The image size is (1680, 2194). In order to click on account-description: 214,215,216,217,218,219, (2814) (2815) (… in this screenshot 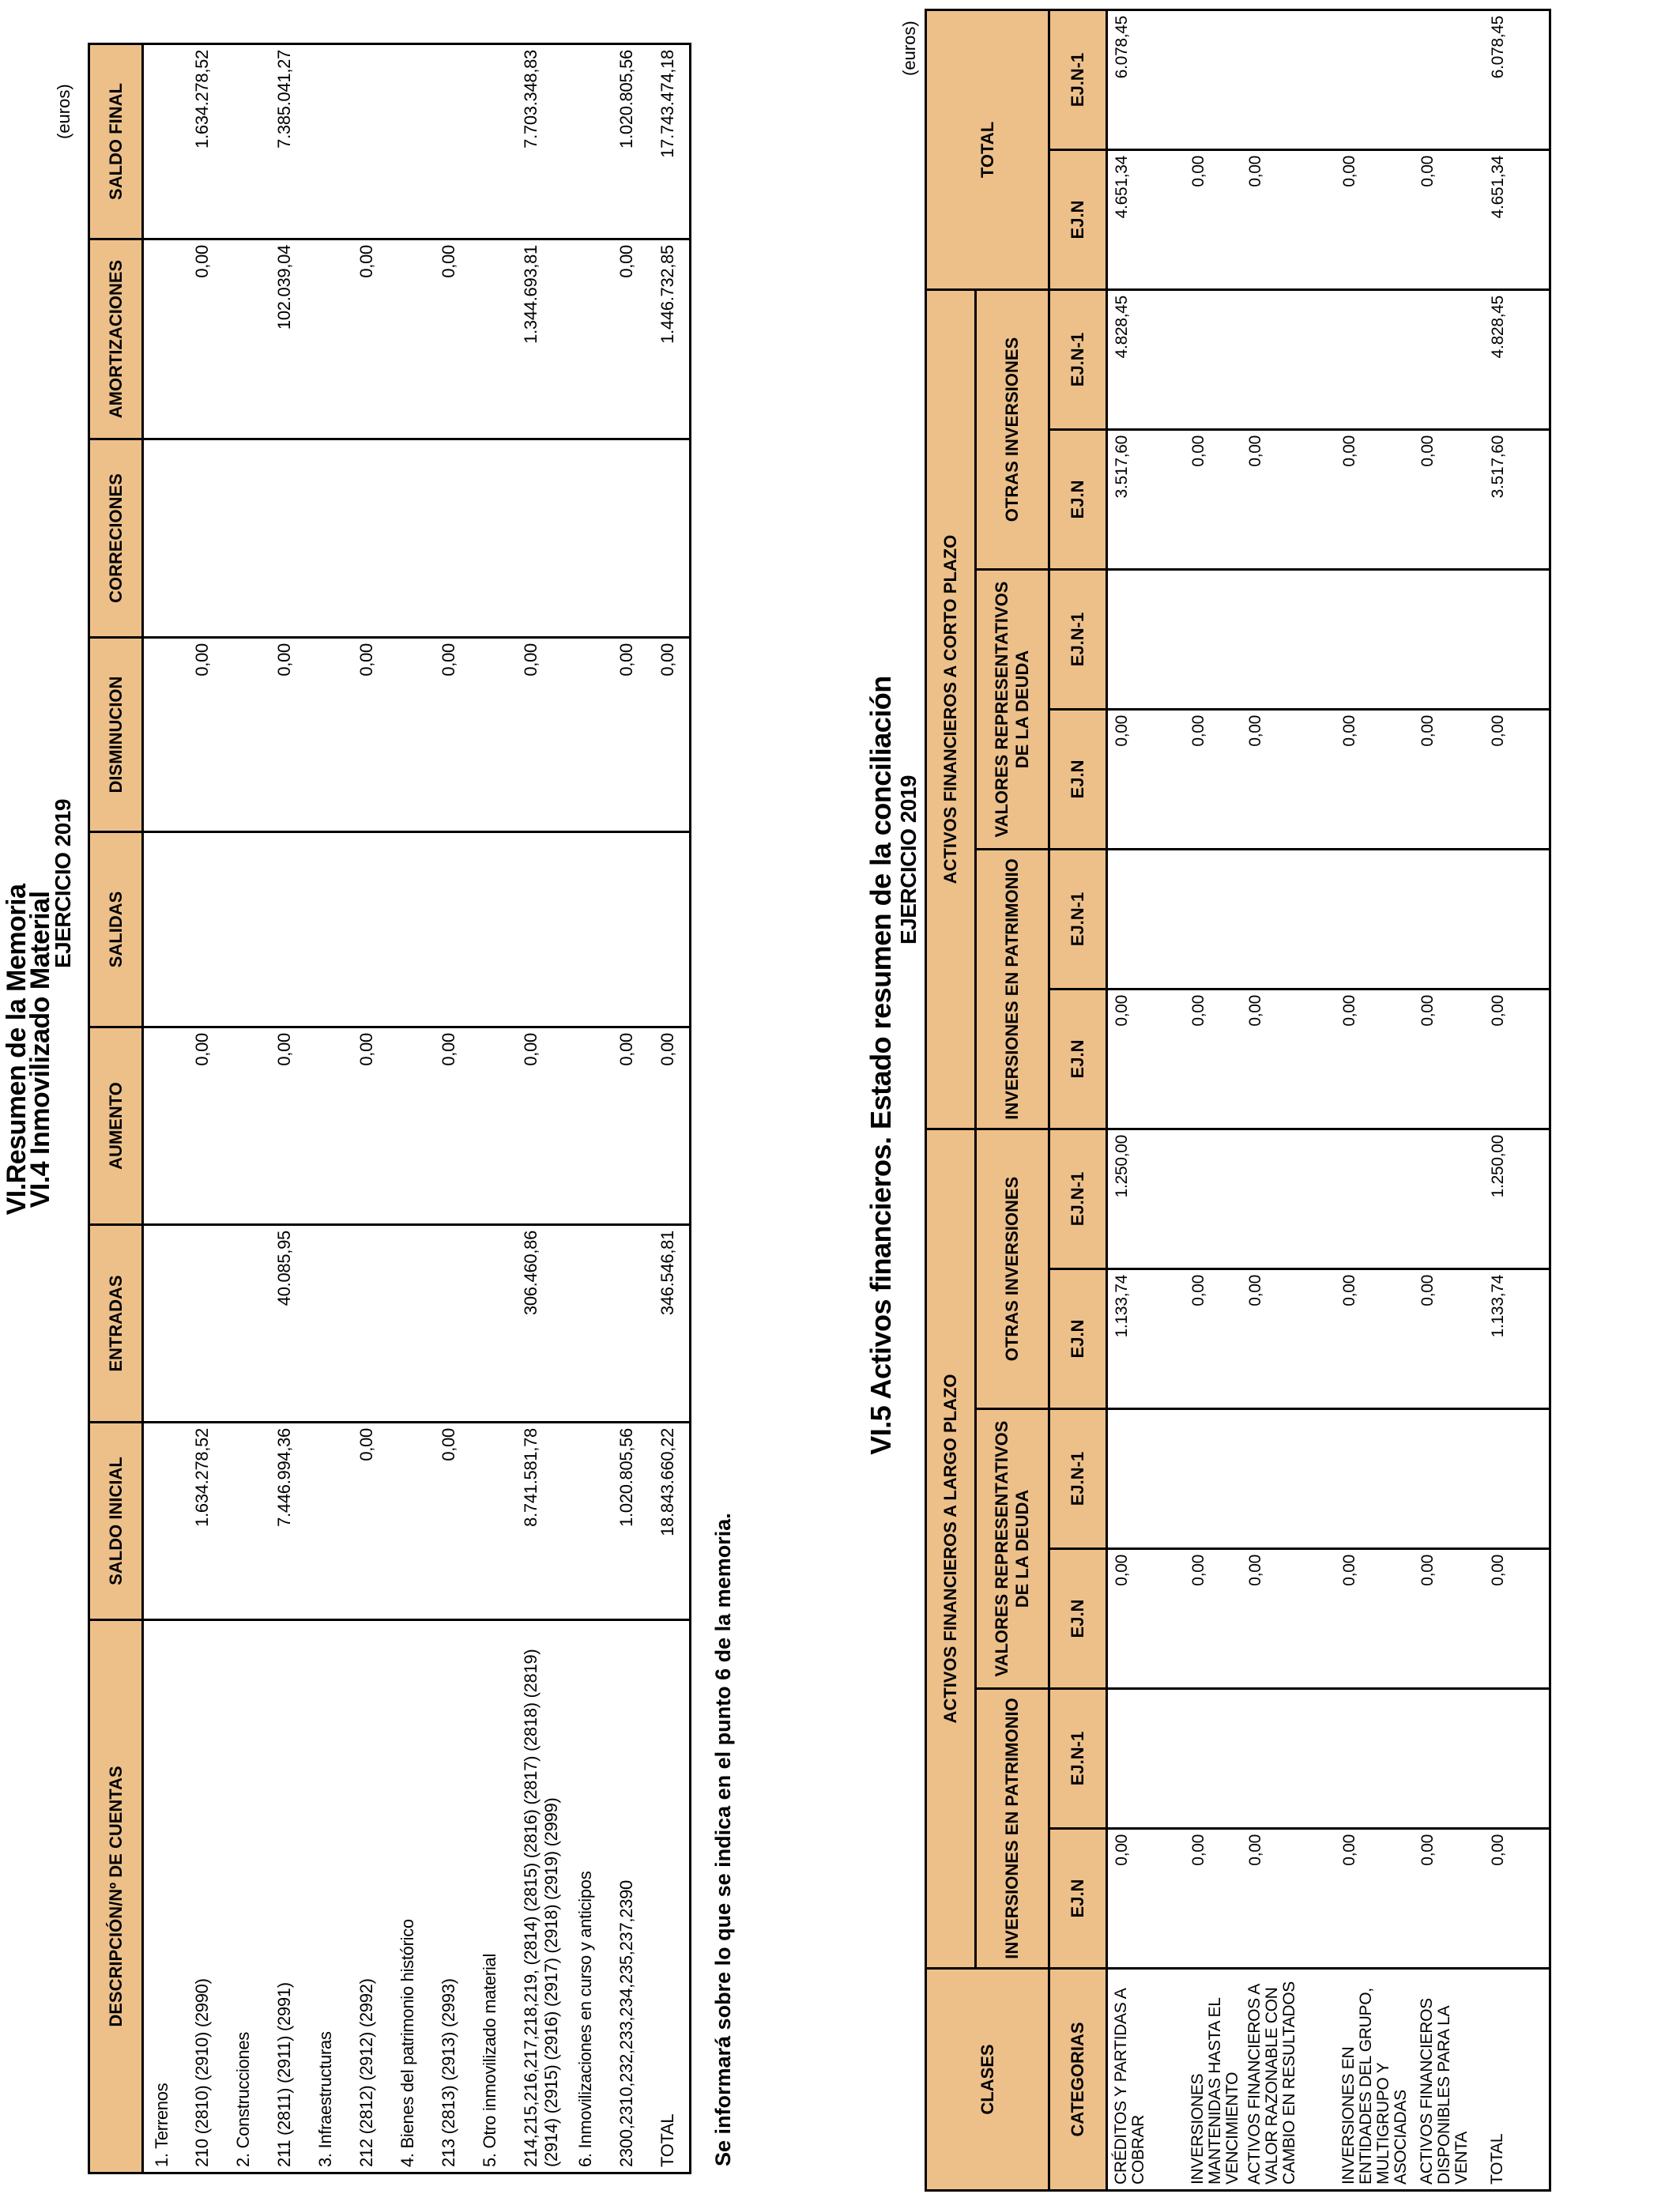, I will do `click(539, 1896)`.